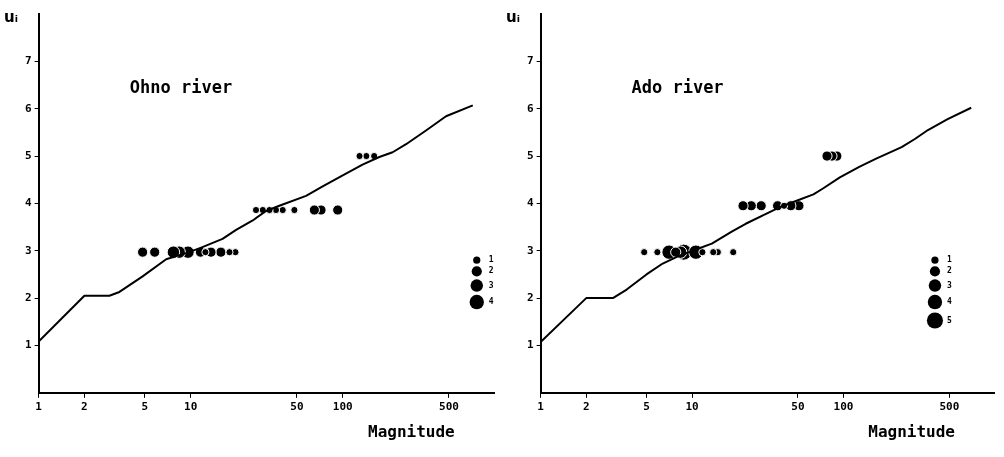  What do you see at coordinates (677, 87) in the screenshot?
I see `annotation: Ado river` at bounding box center [677, 87].